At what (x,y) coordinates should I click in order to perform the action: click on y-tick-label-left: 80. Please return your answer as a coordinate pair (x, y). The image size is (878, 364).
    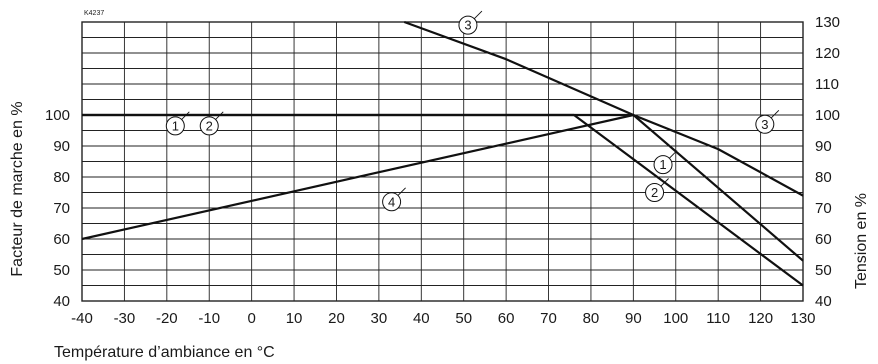
    Looking at the image, I should click on (61, 177).